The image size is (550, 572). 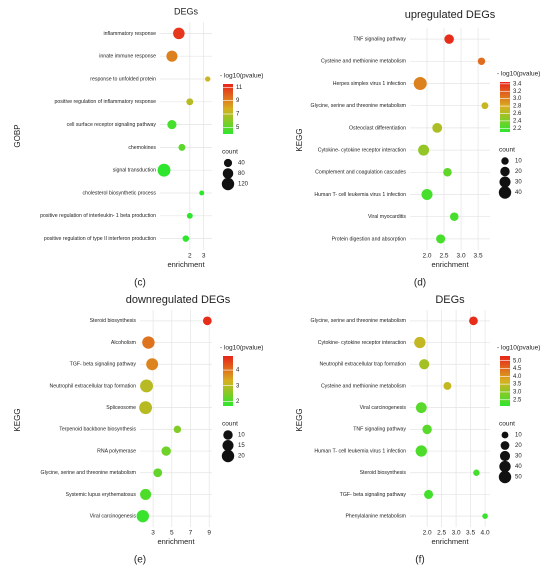 I want to click on chart-title: DEGs, so click(x=450, y=300).